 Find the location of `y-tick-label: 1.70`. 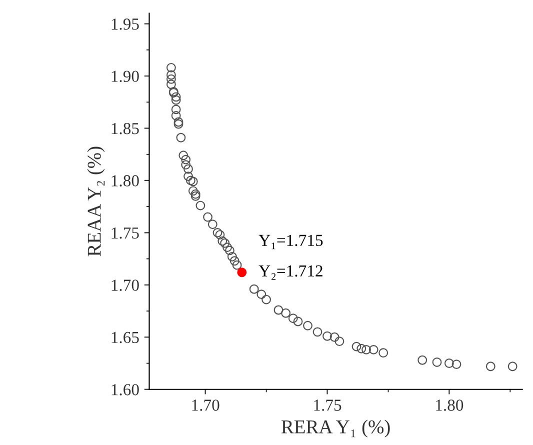

y-tick-label: 1.70 is located at coordinates (125, 285).